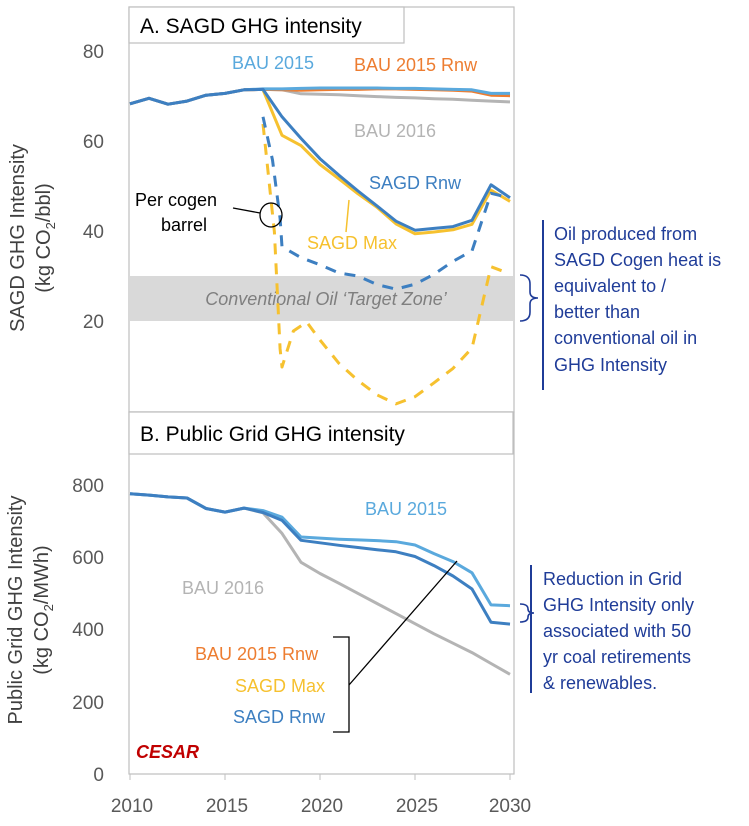  I want to click on sagdmax-leader-line, so click(347, 216).